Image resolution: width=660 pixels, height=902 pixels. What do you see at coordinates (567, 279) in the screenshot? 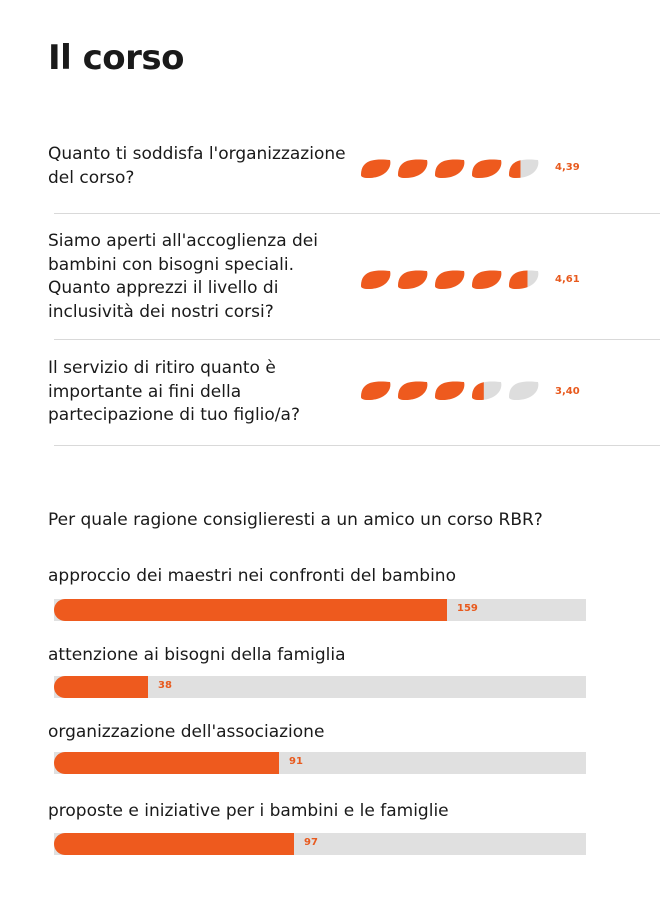
I see `rating-score: 4,61` at bounding box center [567, 279].